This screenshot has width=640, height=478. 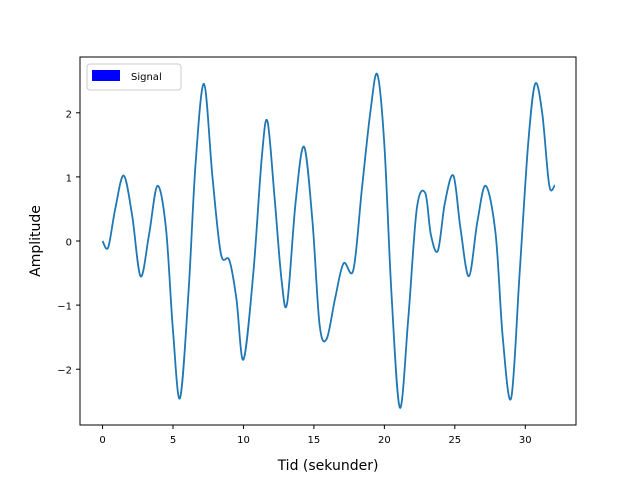 What do you see at coordinates (454, 440) in the screenshot?
I see `x-tick-label: 25` at bounding box center [454, 440].